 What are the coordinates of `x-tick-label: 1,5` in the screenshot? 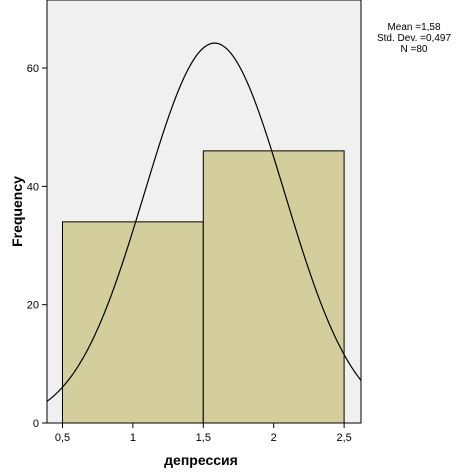 It's located at (203, 438).